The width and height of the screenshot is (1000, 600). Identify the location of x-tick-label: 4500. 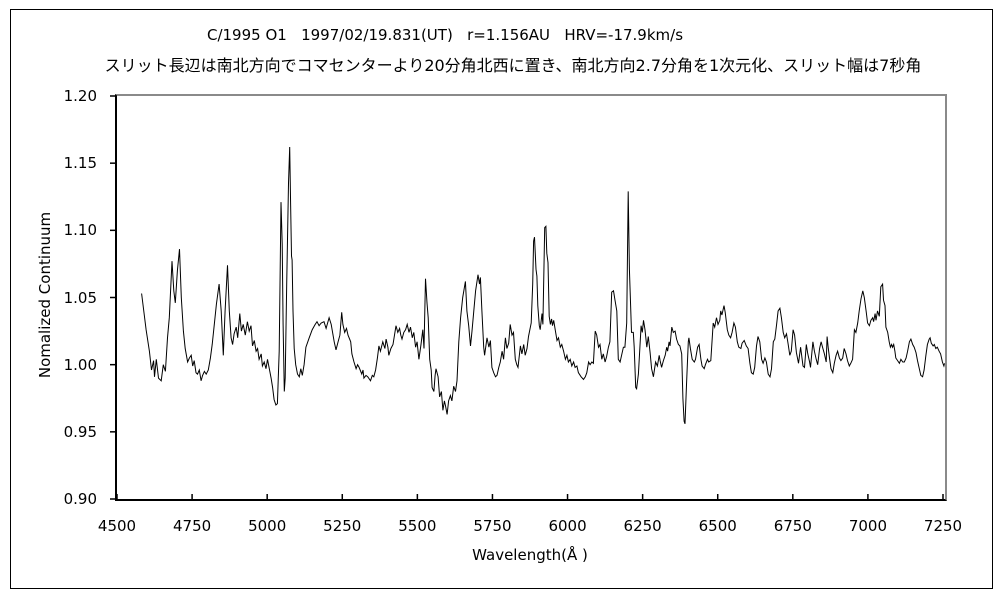
(117, 526).